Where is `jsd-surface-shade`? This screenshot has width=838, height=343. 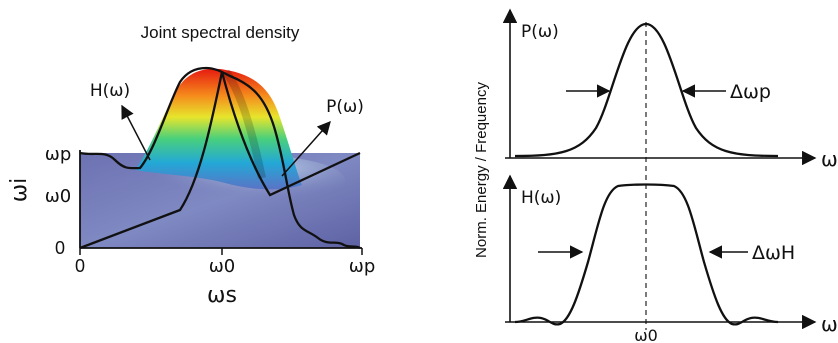
jsd-surface-shade is located at coordinates (244, 124).